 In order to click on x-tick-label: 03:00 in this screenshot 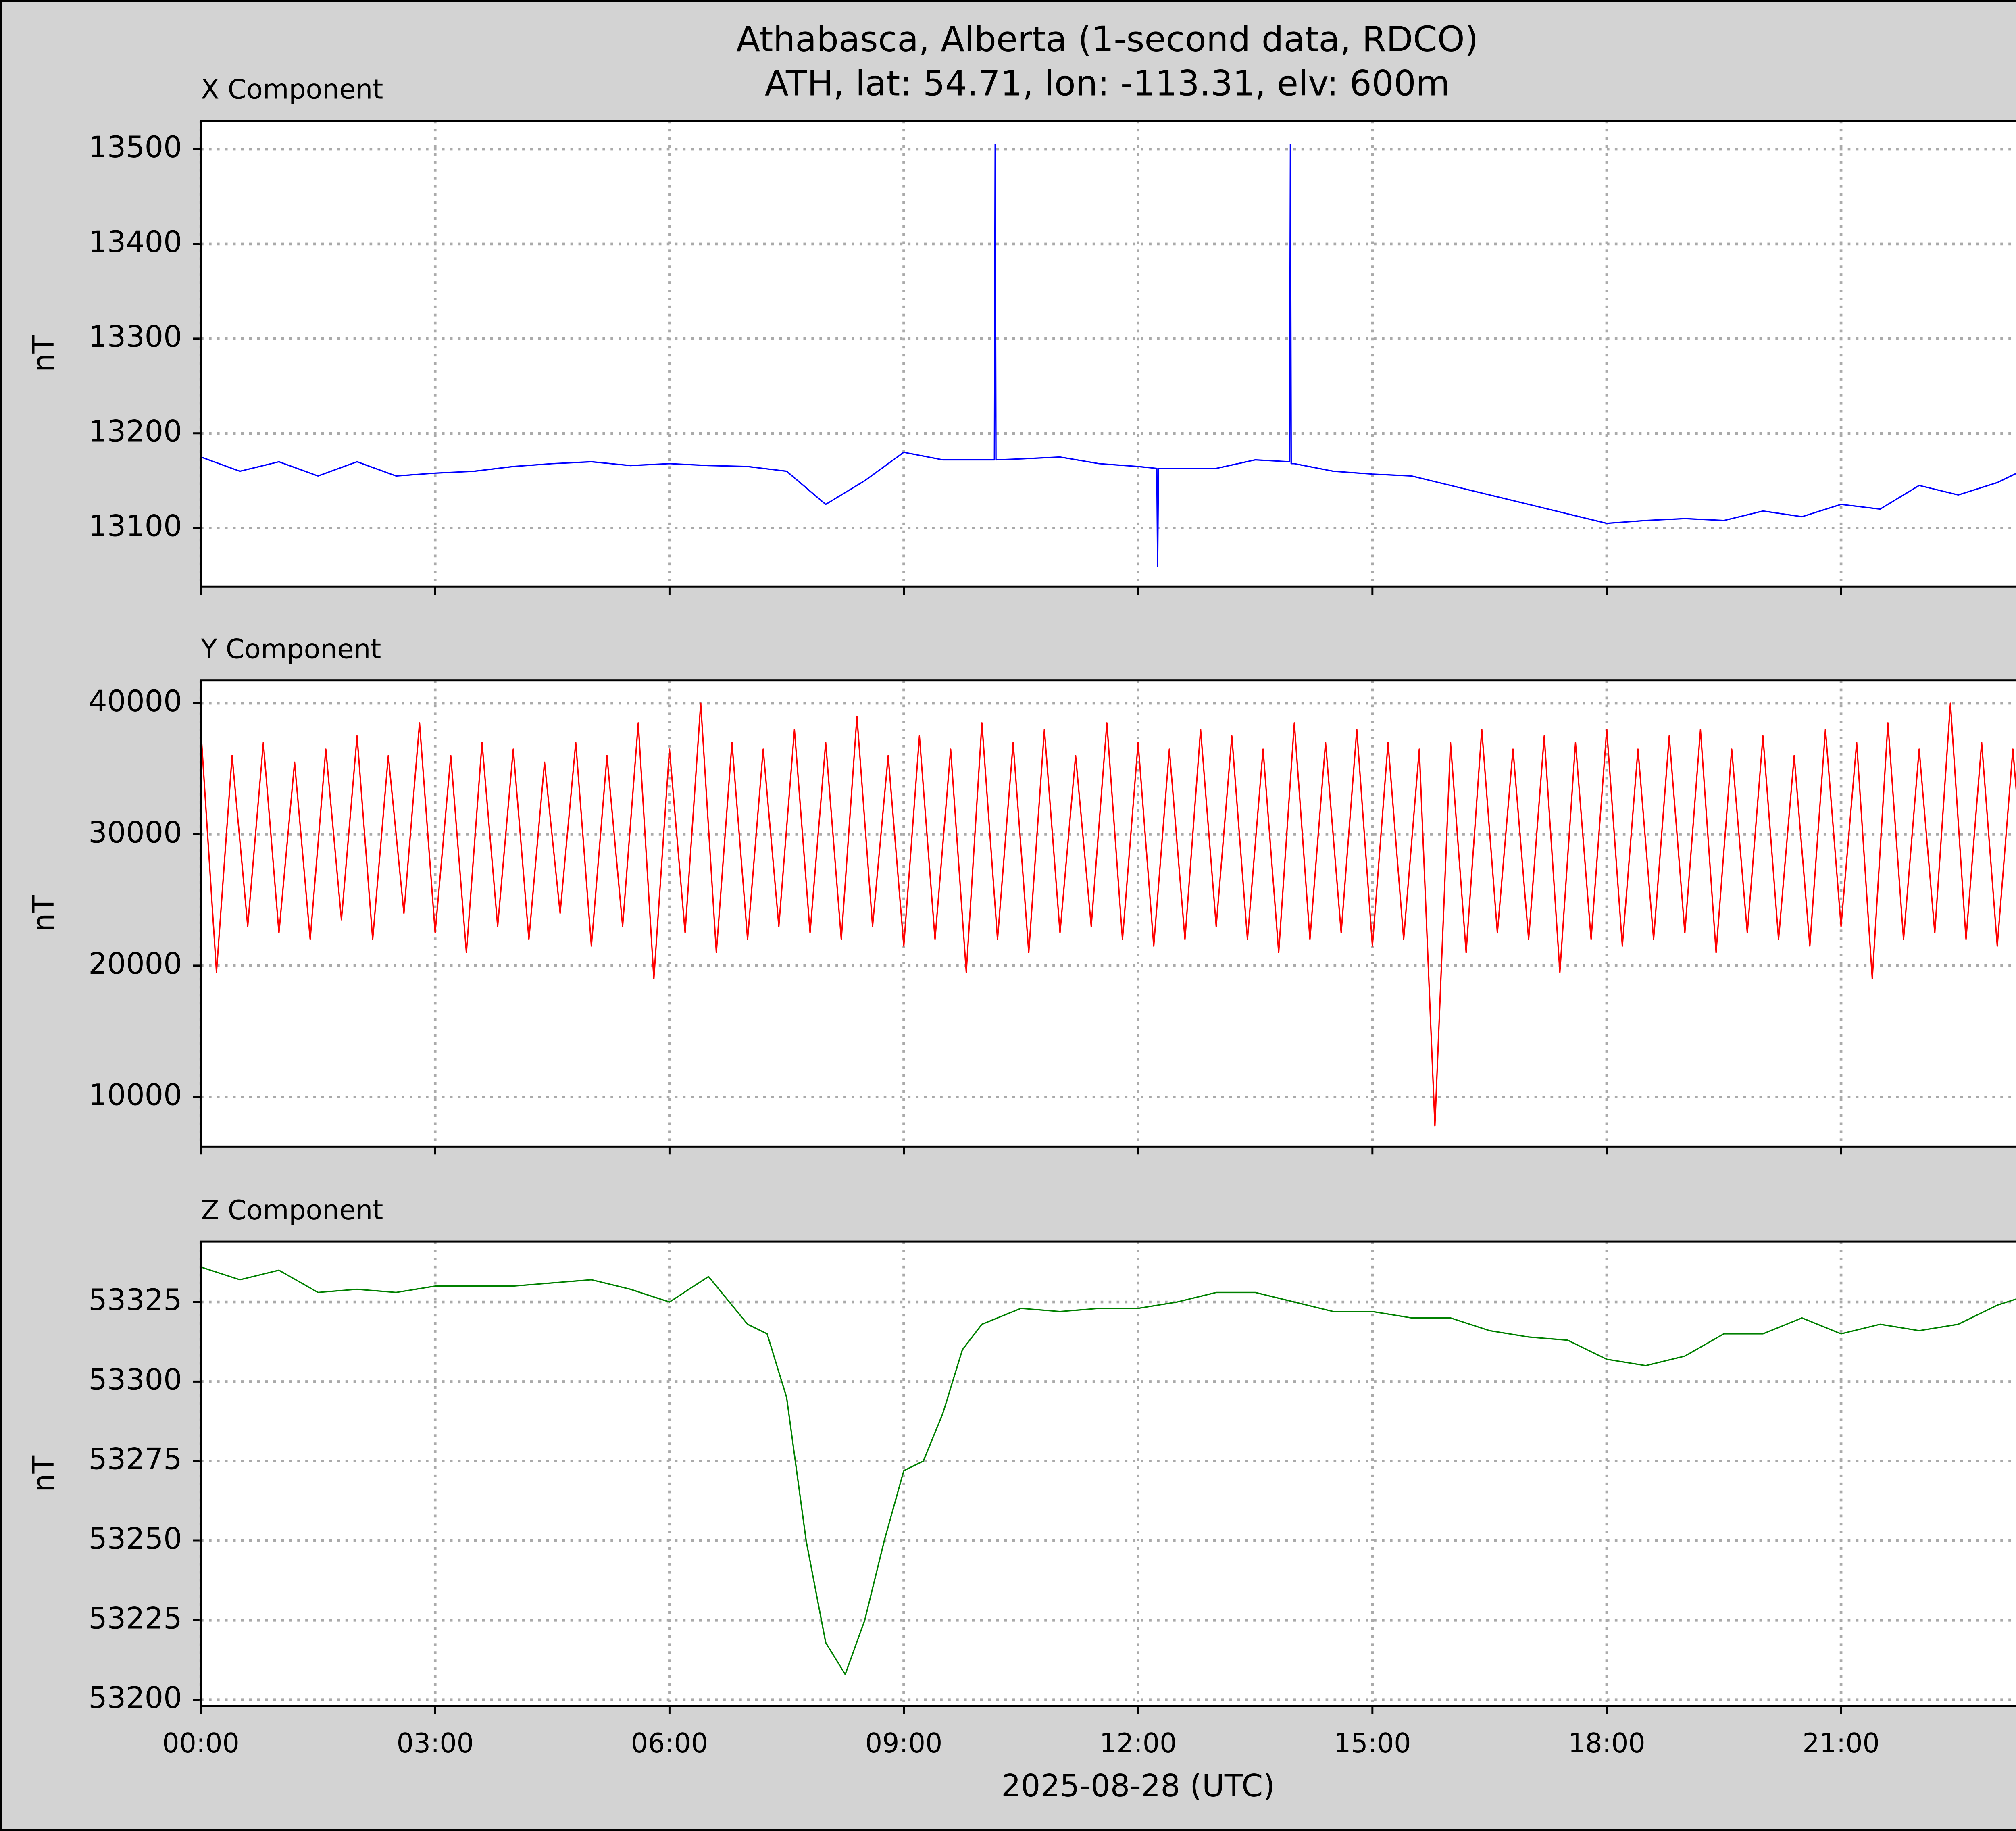, I will do `click(435, 1743)`.